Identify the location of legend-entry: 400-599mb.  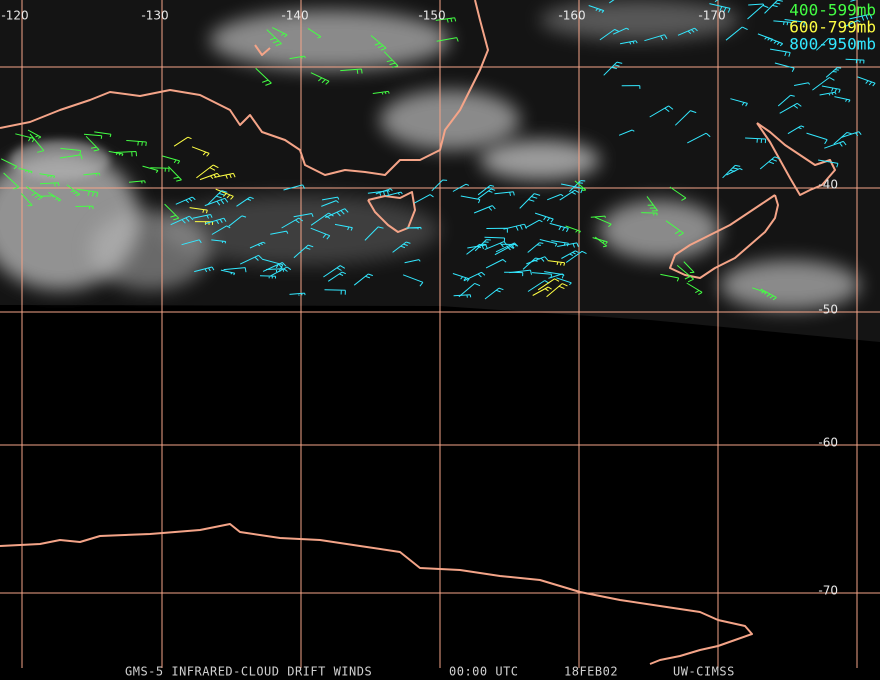
(832, 10).